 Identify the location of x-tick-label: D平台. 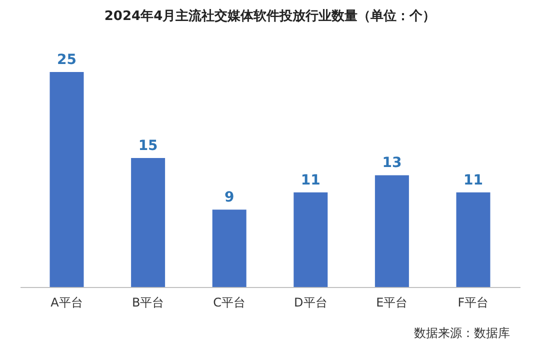
(311, 303).